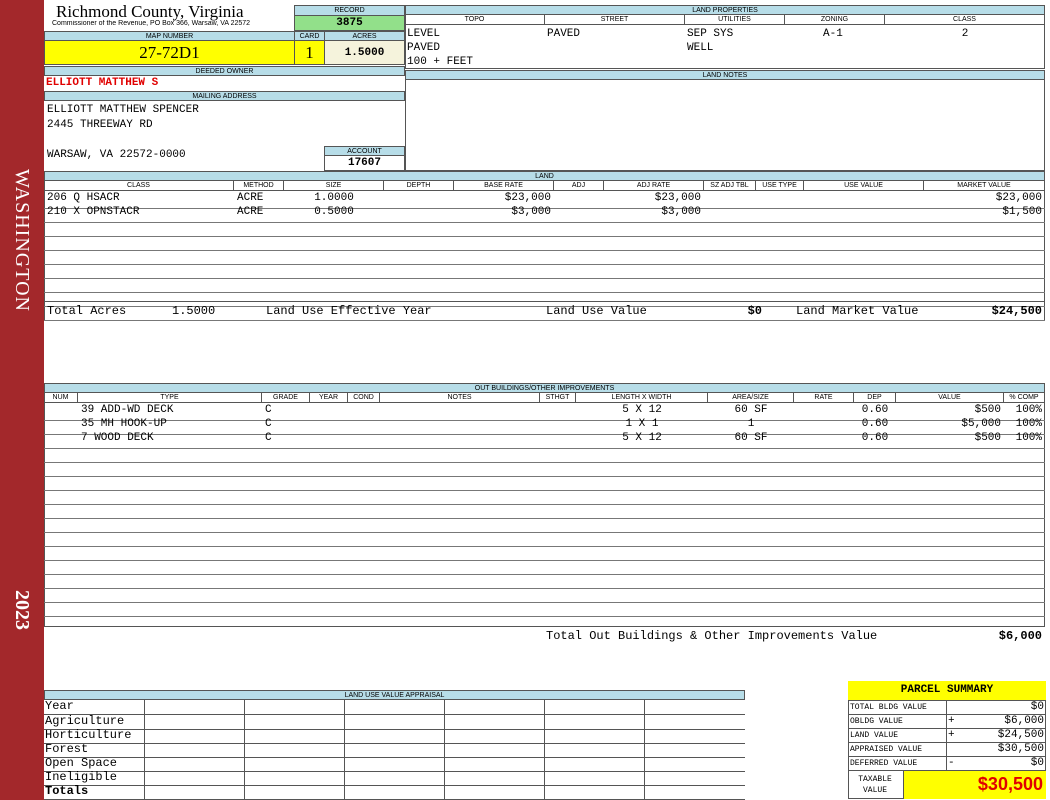 The width and height of the screenshot is (1050, 800). I want to click on taxable-label: TAXABLE VALUE, so click(875, 785).